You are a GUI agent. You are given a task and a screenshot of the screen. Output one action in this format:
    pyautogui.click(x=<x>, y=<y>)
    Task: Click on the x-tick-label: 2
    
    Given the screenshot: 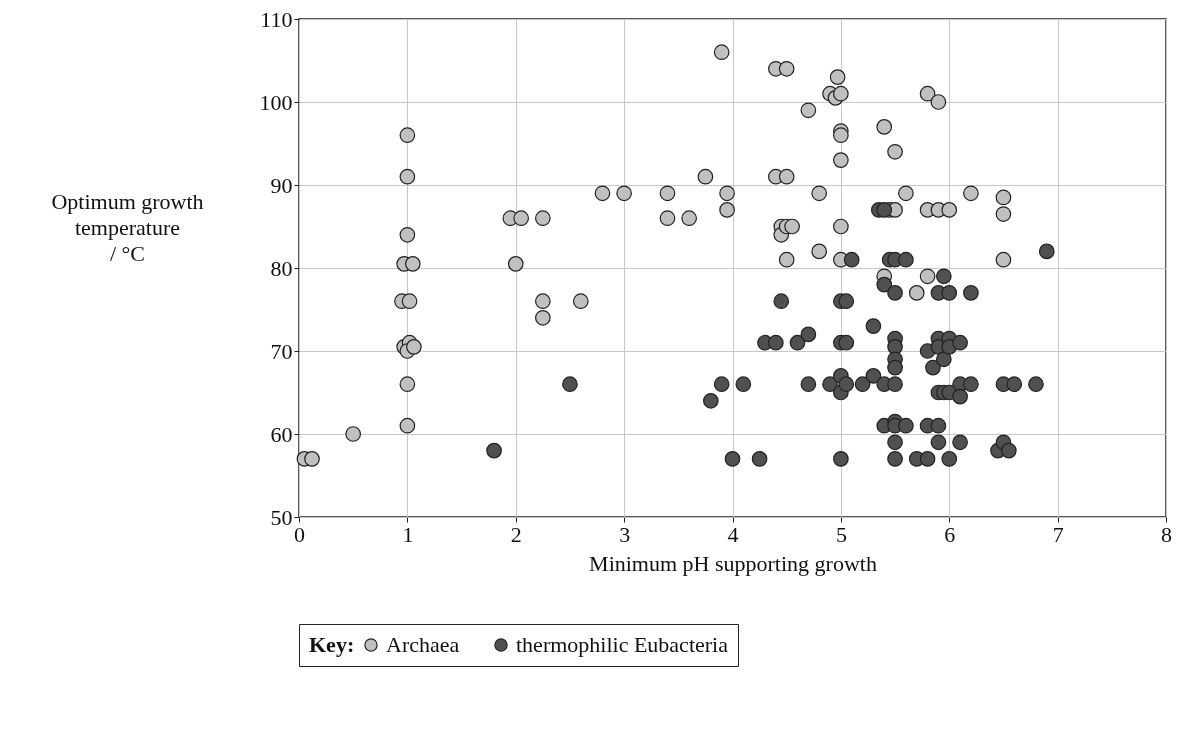 What is the action you would take?
    pyautogui.click(x=516, y=534)
    